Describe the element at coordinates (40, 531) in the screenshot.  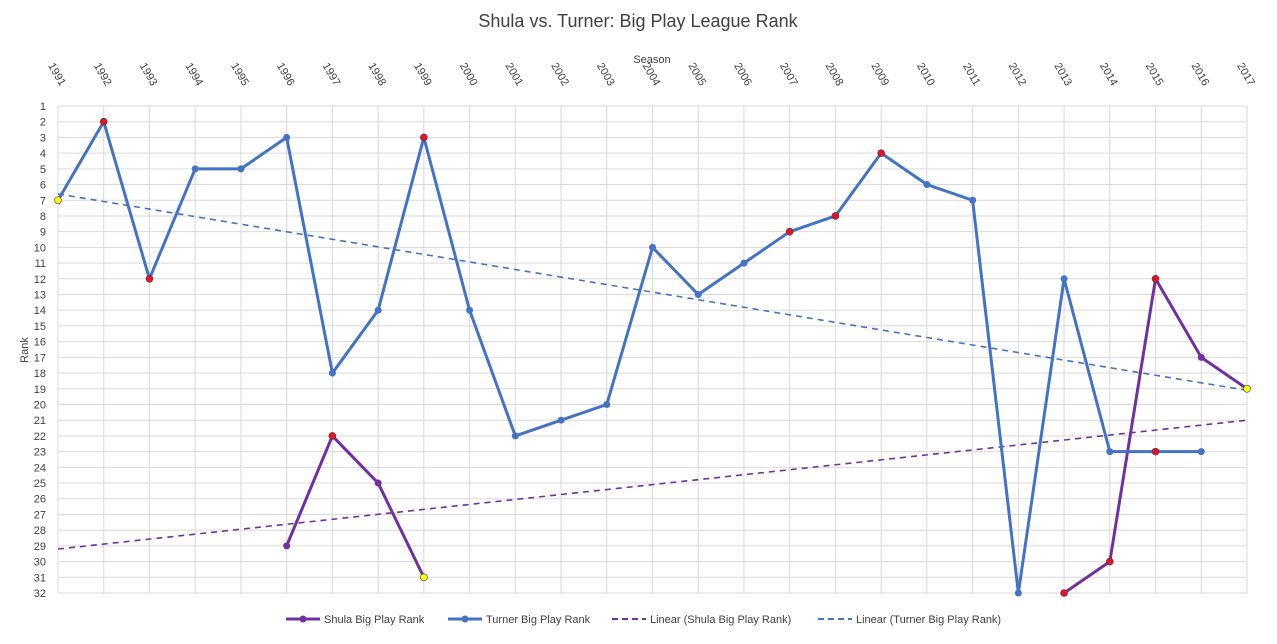
I see `y-tick-label: 28` at that location.